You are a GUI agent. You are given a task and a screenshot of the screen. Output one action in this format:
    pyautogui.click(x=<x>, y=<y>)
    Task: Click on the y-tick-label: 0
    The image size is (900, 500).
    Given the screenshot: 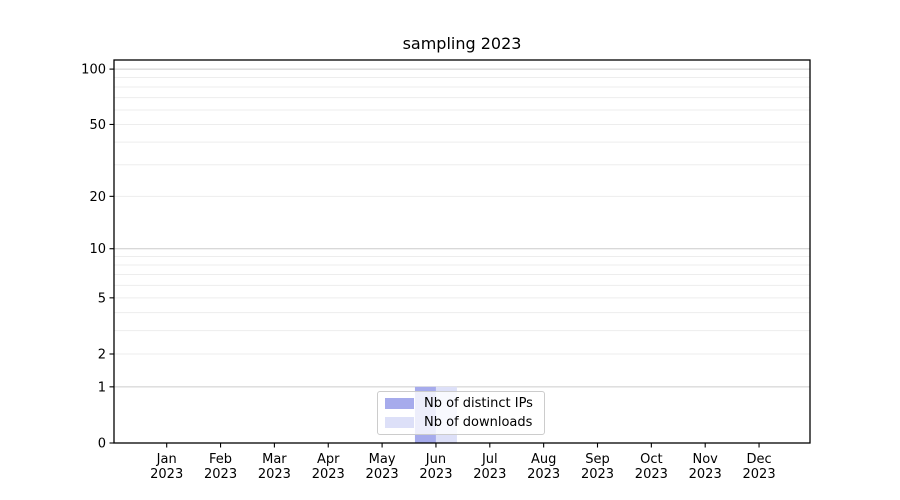 What is the action you would take?
    pyautogui.click(x=102, y=444)
    